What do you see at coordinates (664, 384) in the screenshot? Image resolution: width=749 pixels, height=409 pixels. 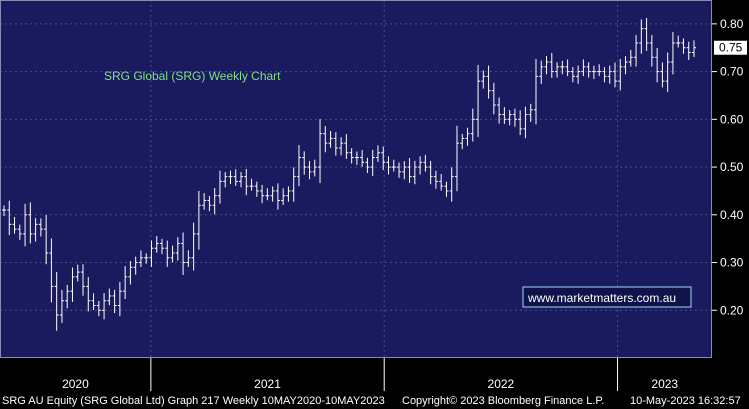 I see `x-tick-label: 2023` at bounding box center [664, 384].